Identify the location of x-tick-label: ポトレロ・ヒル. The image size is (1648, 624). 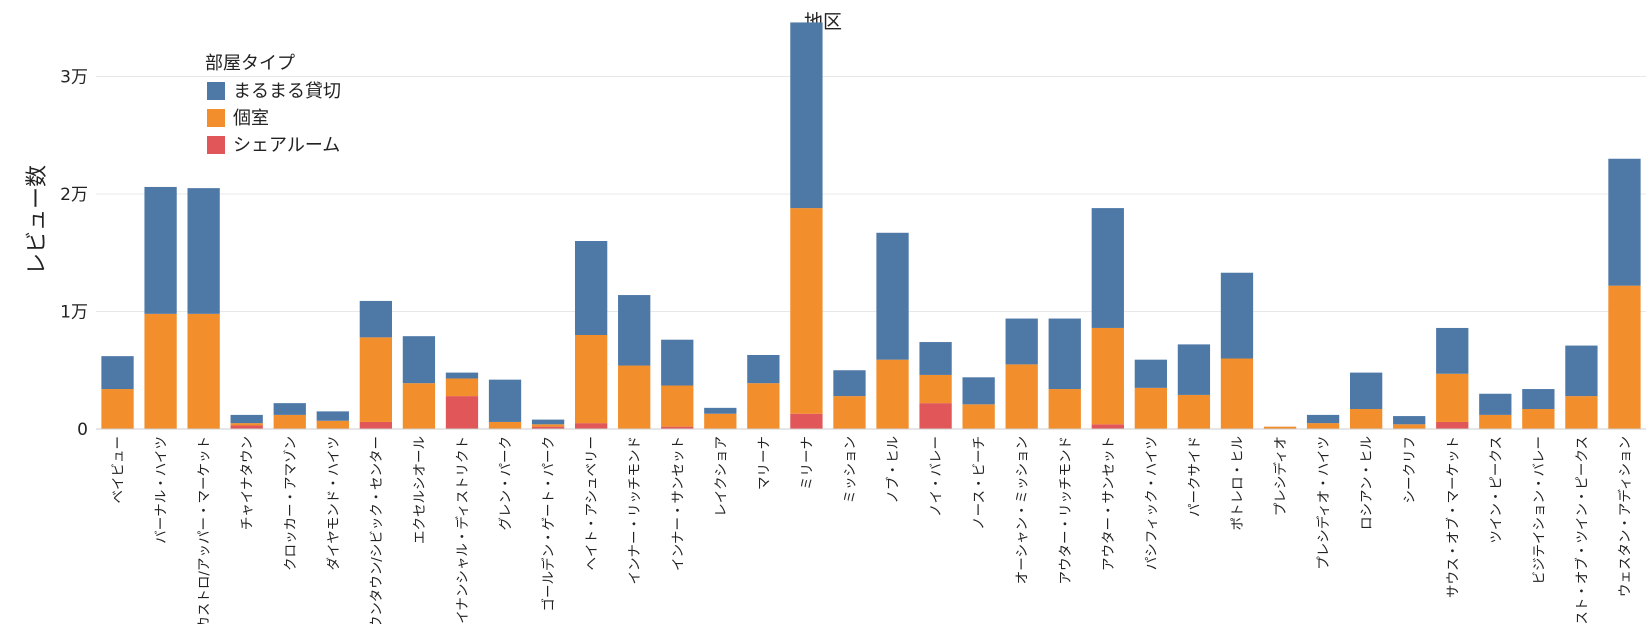
(1238, 483).